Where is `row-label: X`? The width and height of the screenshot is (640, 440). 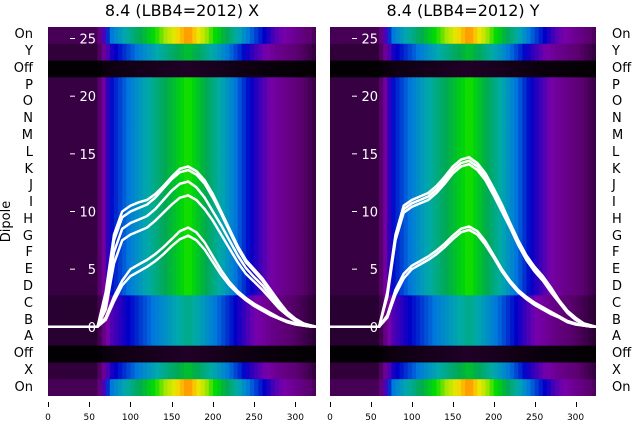 row-label: X is located at coordinates (616, 370).